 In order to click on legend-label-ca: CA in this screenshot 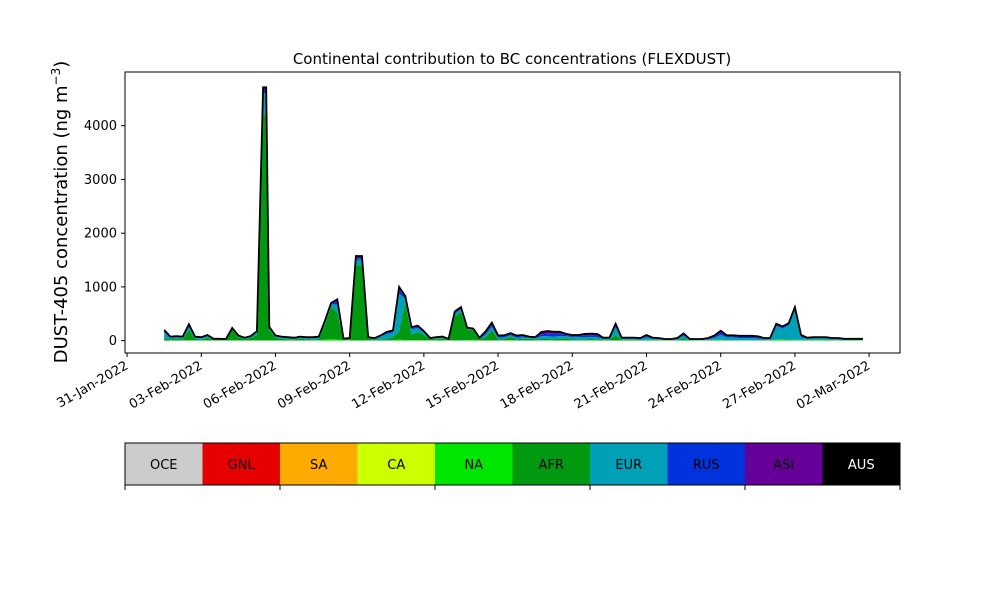, I will do `click(396, 465)`.